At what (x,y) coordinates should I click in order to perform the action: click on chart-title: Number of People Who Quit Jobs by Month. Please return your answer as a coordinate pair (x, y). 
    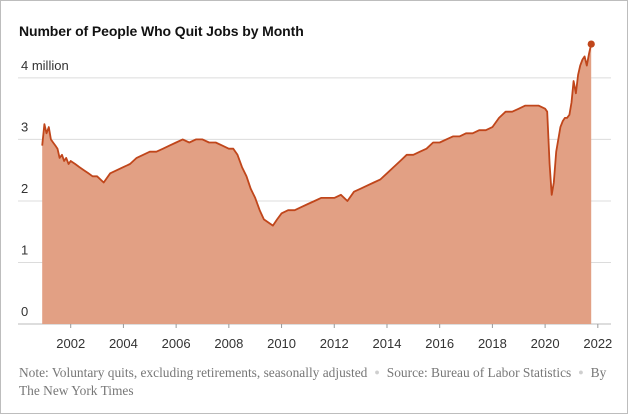
    Looking at the image, I should click on (161, 31).